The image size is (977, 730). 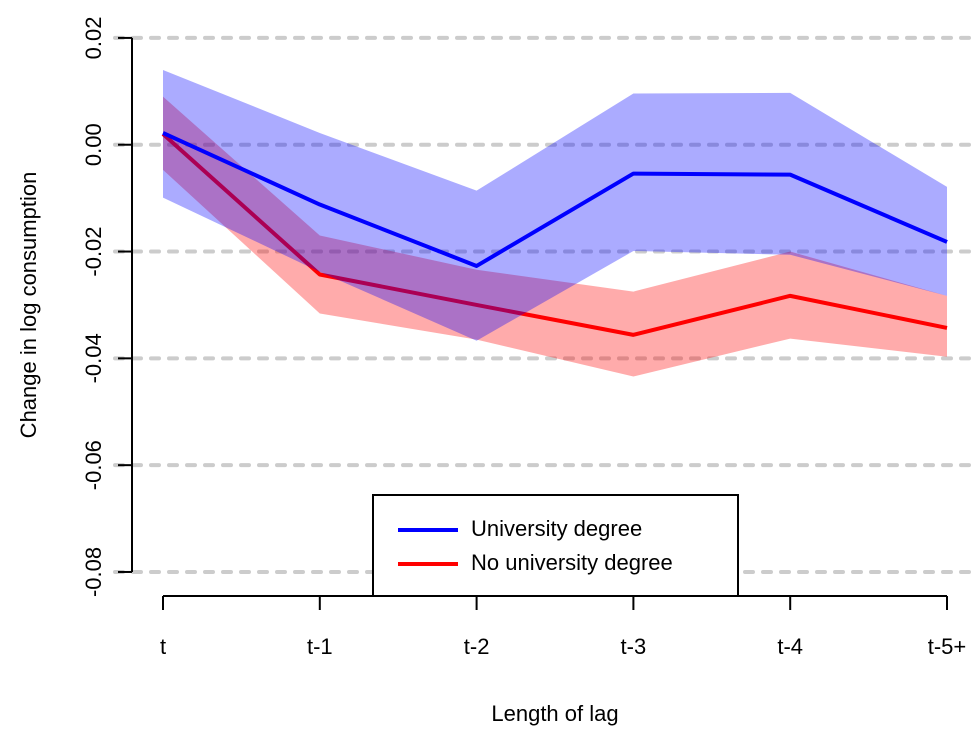 What do you see at coordinates (163, 646) in the screenshot?
I see `x-tick-label: t` at bounding box center [163, 646].